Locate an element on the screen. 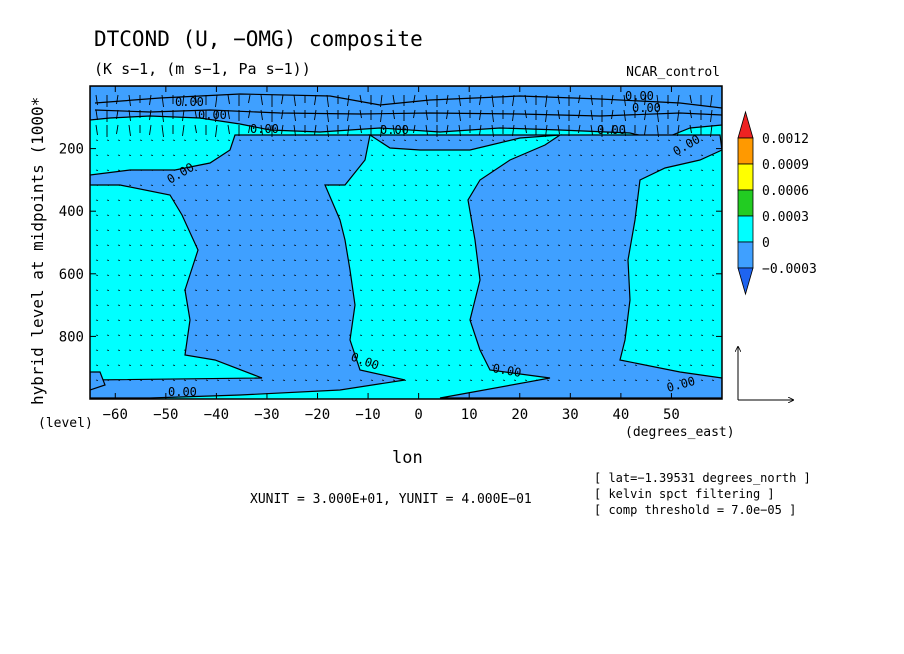 Image resolution: width=904 pixels, height=654 pixels. contour-label-bottom: 0.00 is located at coordinates (182, 392).